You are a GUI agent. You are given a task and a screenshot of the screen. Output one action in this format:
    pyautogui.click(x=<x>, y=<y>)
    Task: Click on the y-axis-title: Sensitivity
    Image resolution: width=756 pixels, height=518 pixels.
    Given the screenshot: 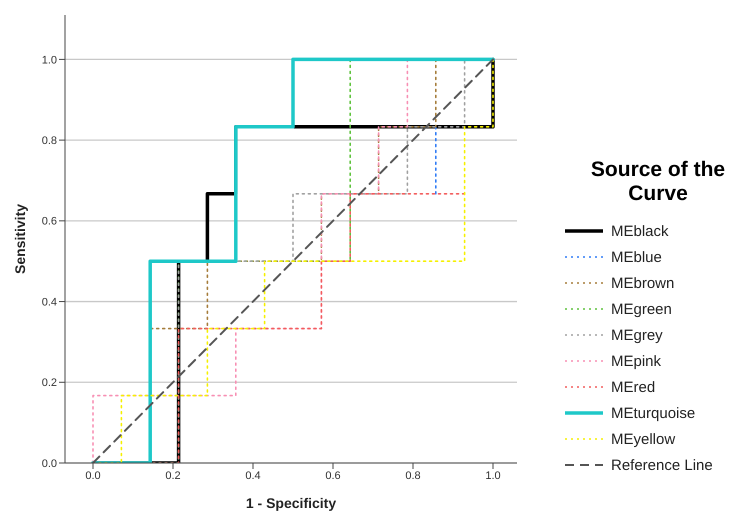 What is the action you would take?
    pyautogui.click(x=20, y=239)
    